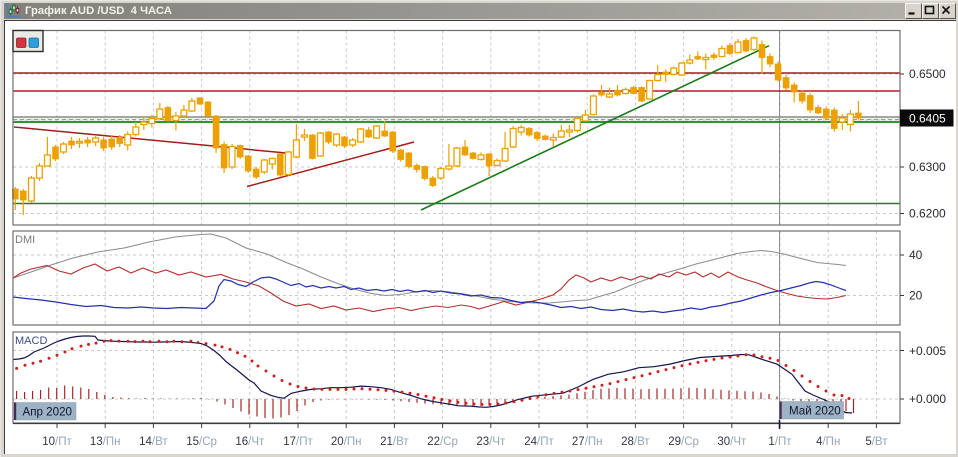 The width and height of the screenshot is (958, 457). I want to click on svg-text: 16/Чт, so click(250, 442).